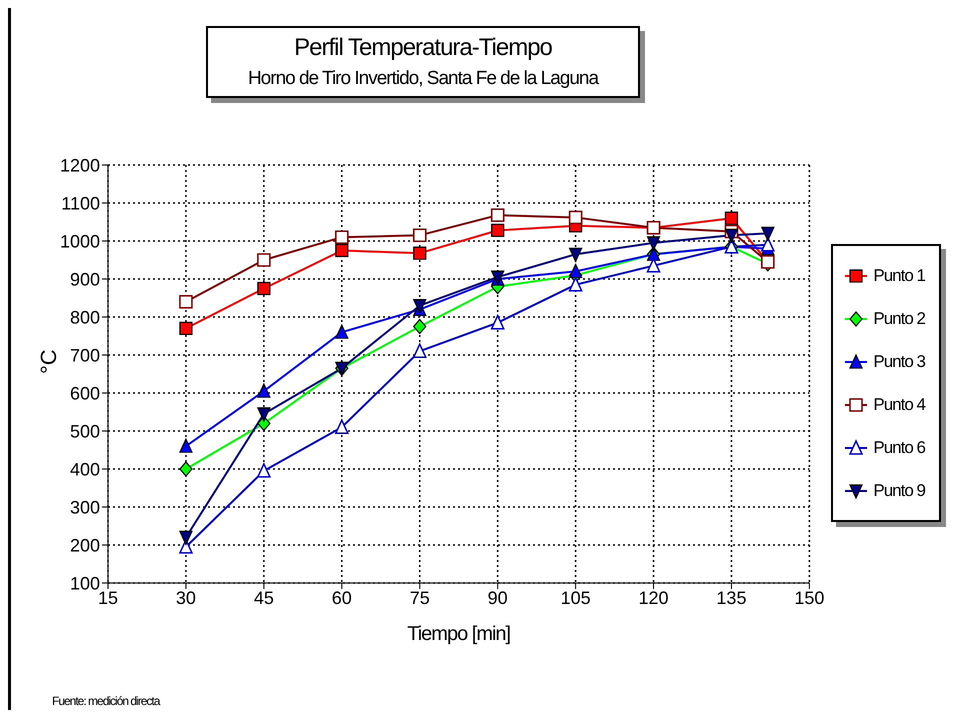 The width and height of the screenshot is (957, 718). I want to click on y-tick-label: 1000, so click(80, 241).